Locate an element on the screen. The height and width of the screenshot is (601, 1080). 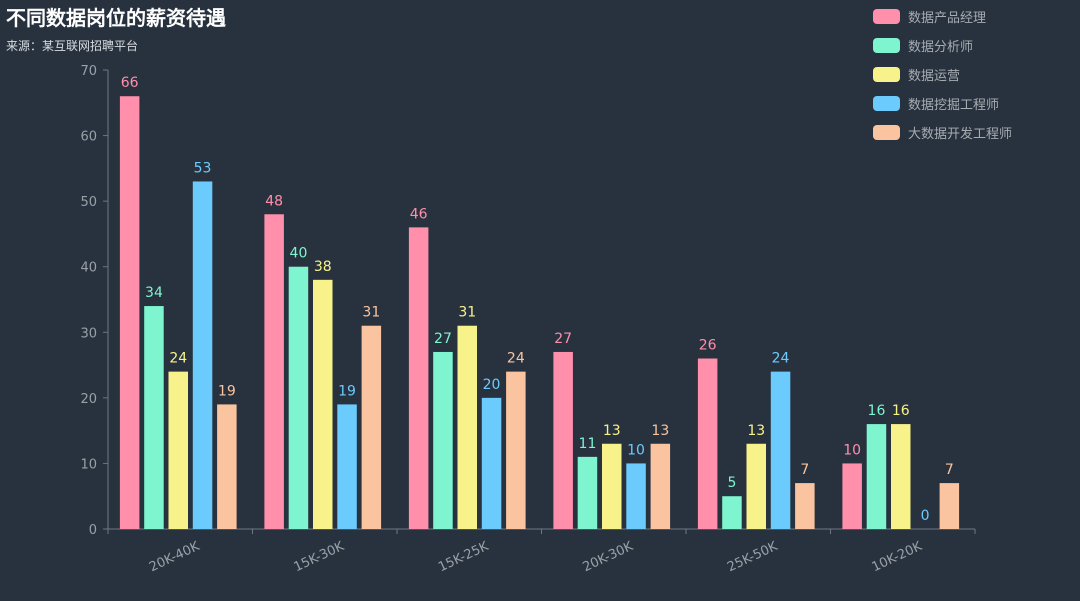
y-tick-label: 70 is located at coordinates (88, 71).